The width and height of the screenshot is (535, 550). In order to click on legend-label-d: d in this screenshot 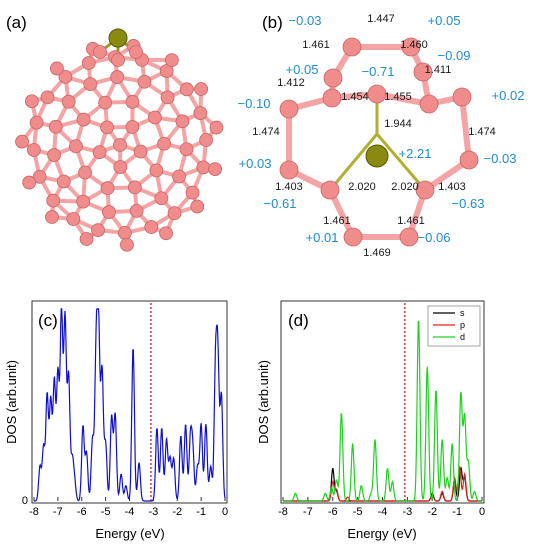, I will do `click(462, 337)`.